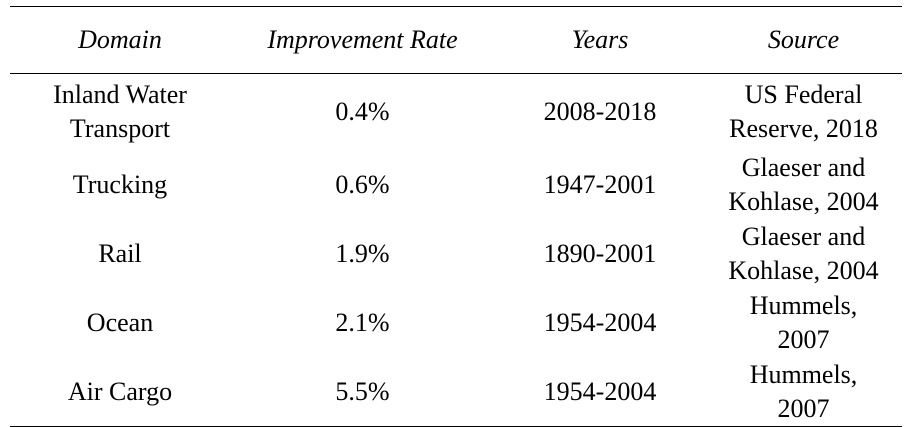  I want to click on cell-rate-text: 1.9%, so click(362, 253).